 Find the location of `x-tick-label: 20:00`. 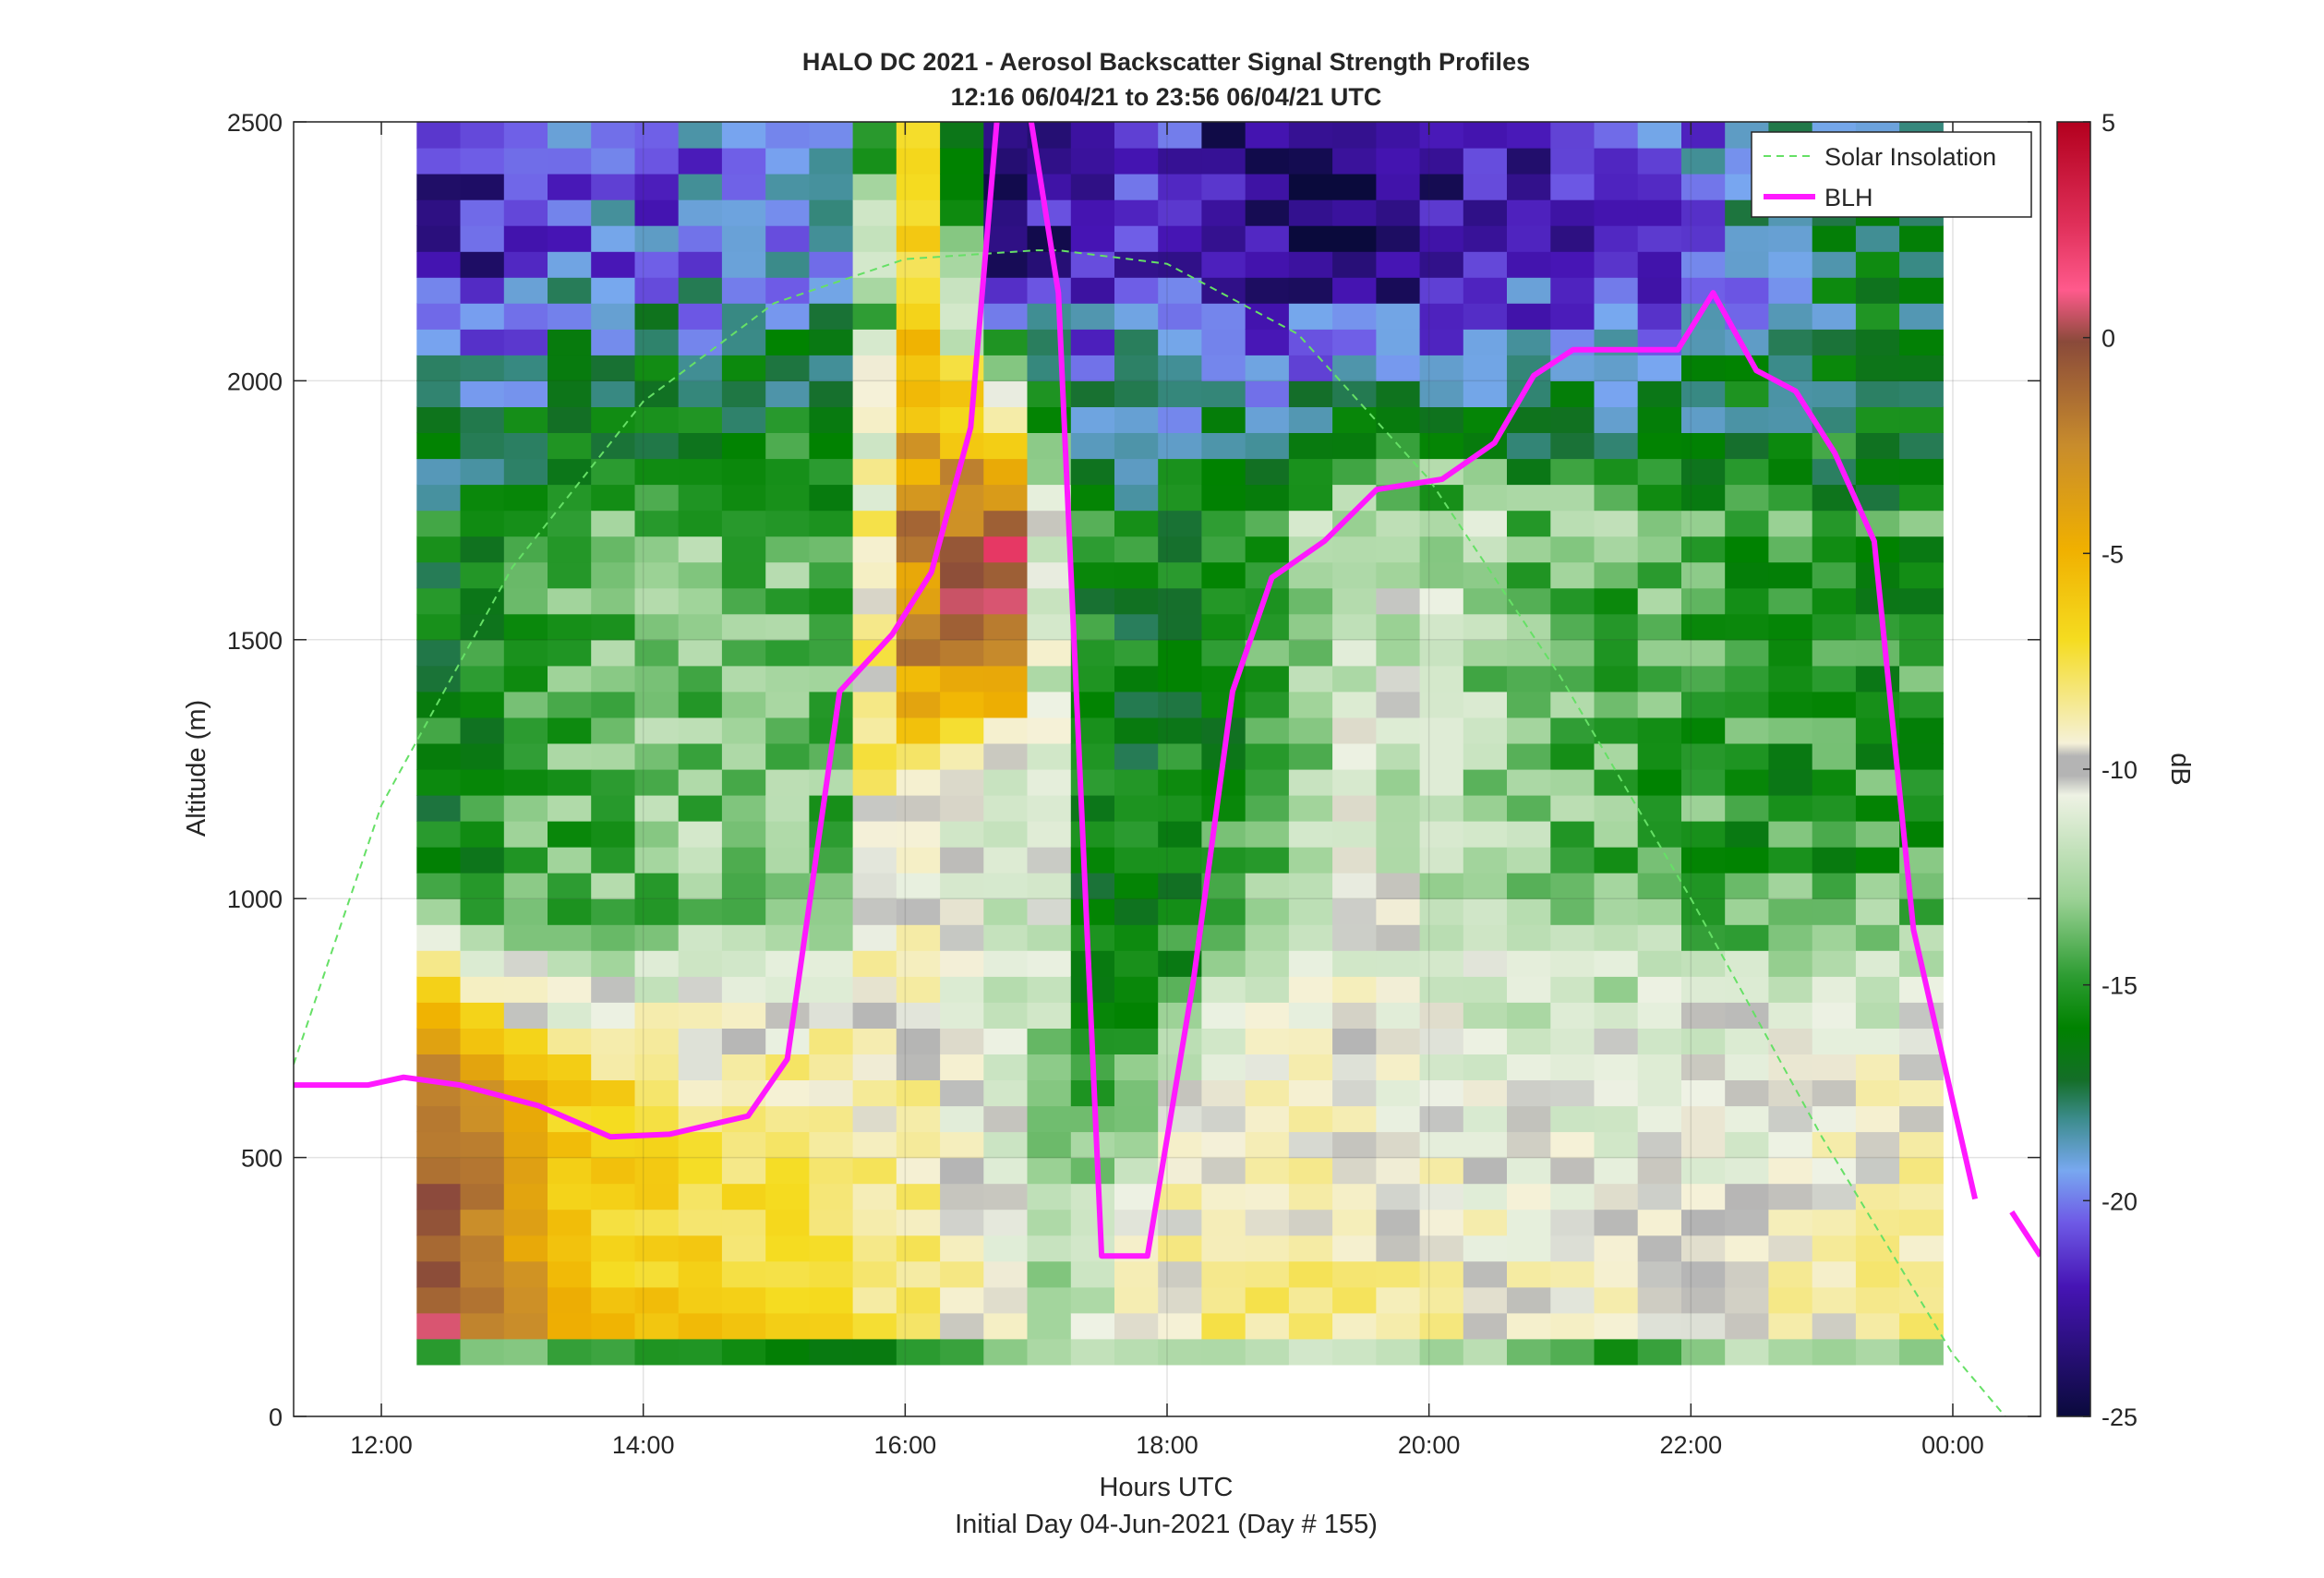

x-tick-label: 20:00 is located at coordinates (1429, 1445).